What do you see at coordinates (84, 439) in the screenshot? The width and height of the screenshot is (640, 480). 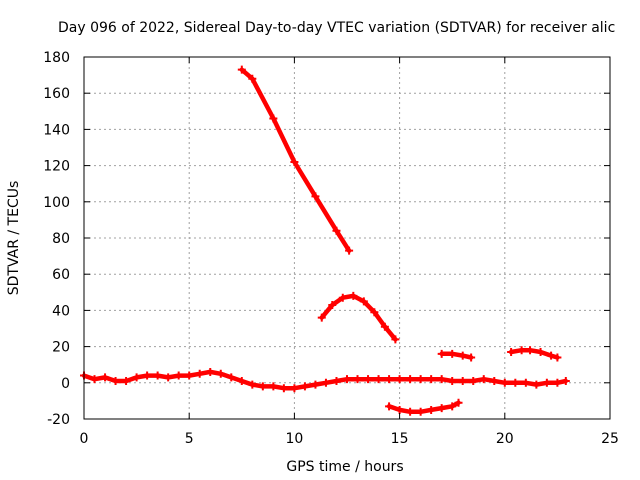 I see `x-tick-label: 0` at bounding box center [84, 439].